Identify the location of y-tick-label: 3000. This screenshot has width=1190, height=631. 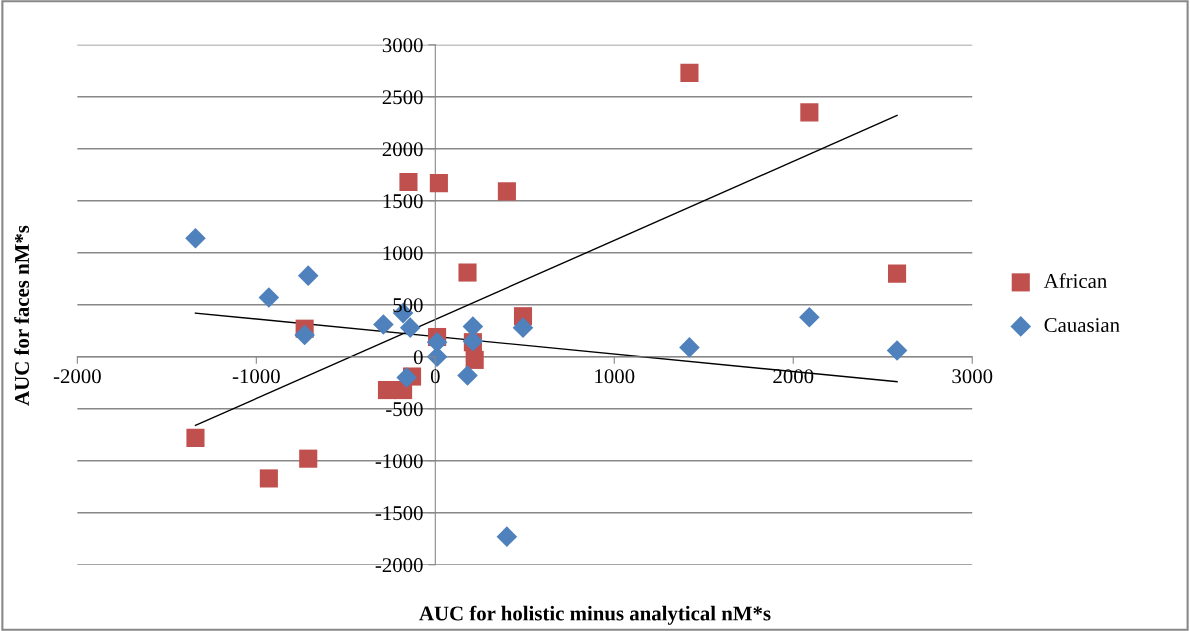
(402, 45).